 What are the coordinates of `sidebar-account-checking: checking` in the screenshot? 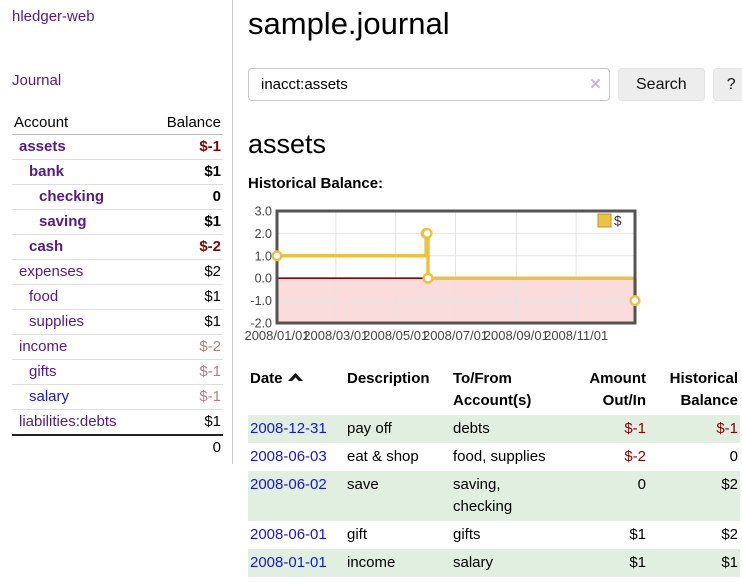 It's located at (72, 196).